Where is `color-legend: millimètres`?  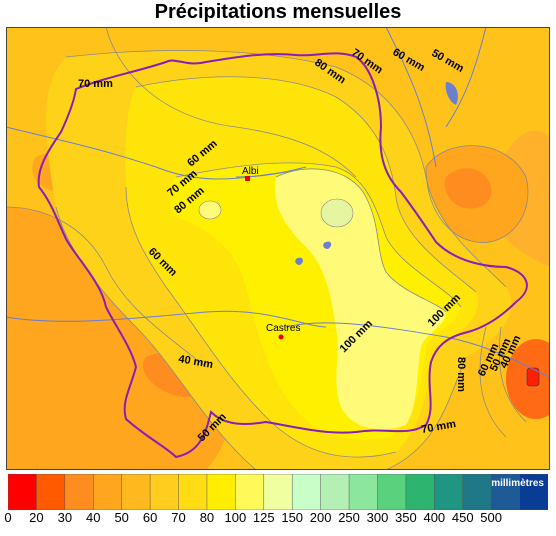
color-legend: millimètres is located at coordinates (278, 492).